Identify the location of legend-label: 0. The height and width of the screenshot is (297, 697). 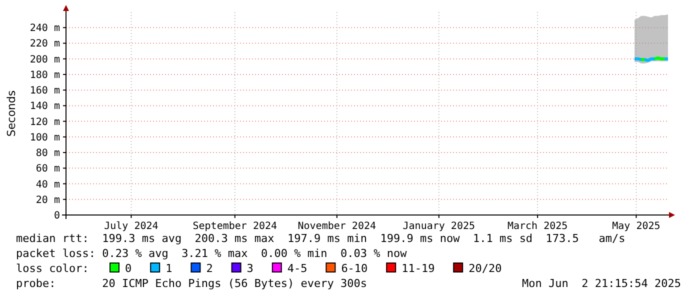
(128, 268).